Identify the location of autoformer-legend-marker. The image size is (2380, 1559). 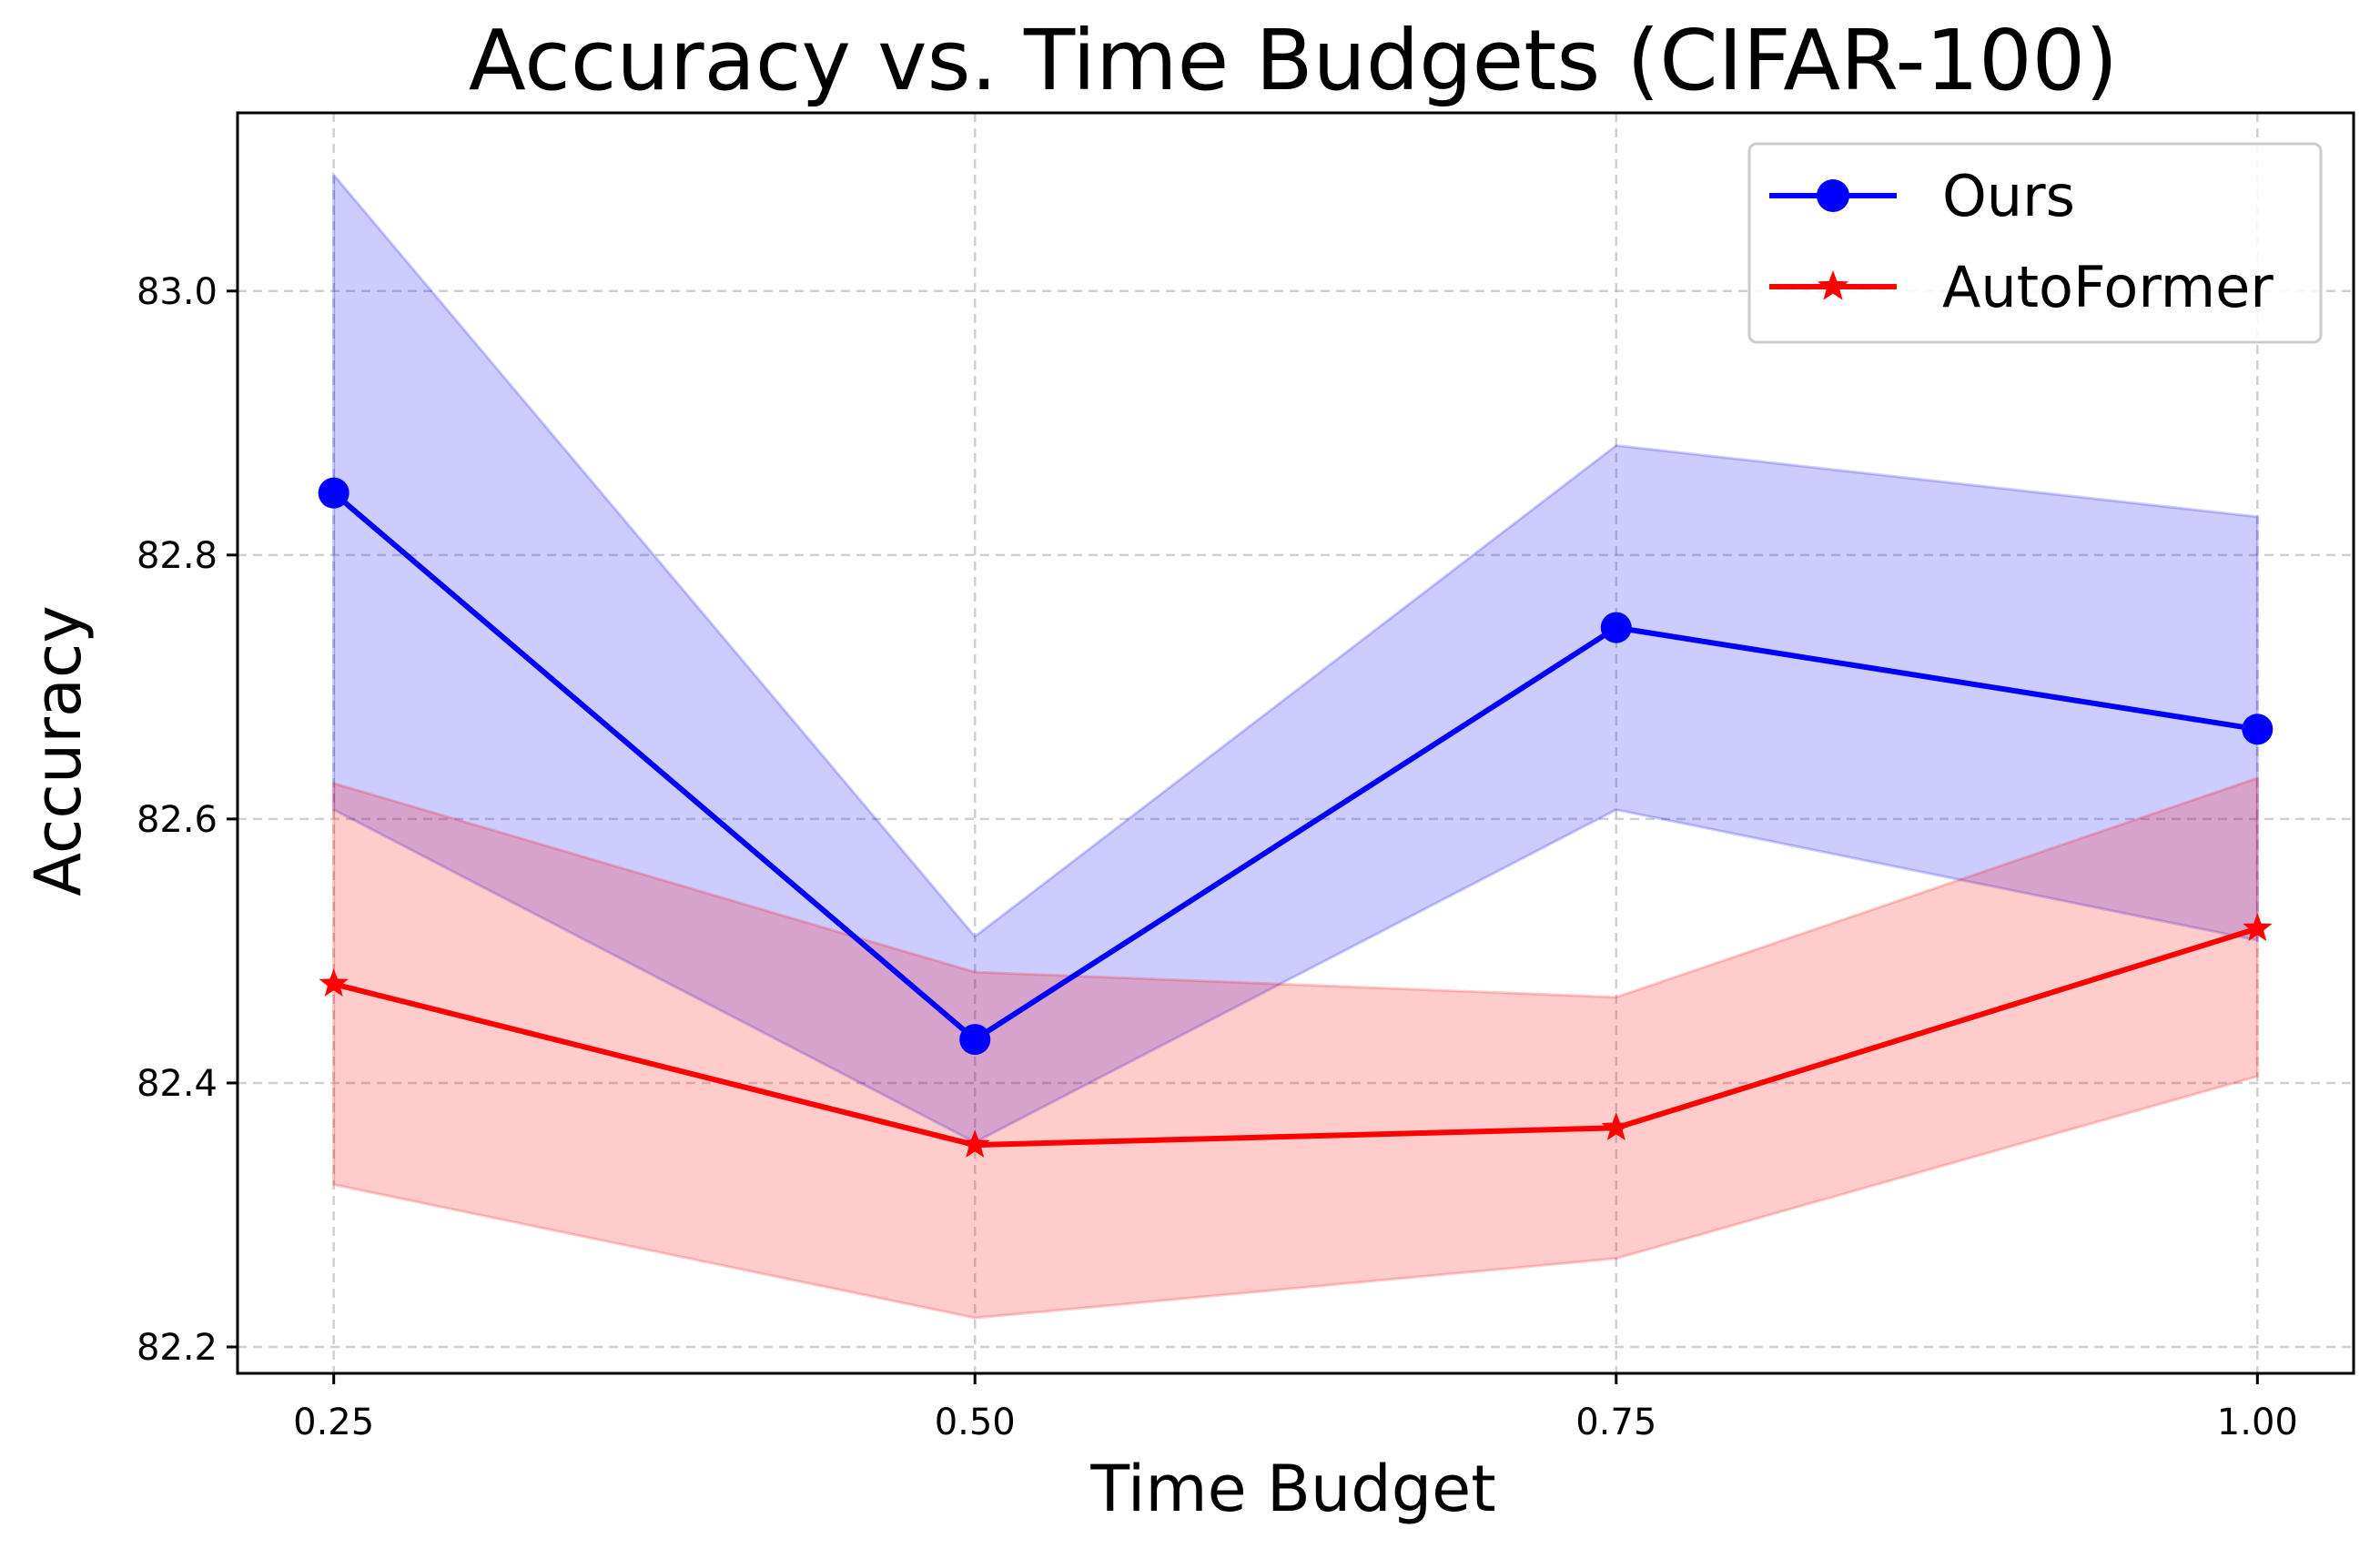
(1833, 285).